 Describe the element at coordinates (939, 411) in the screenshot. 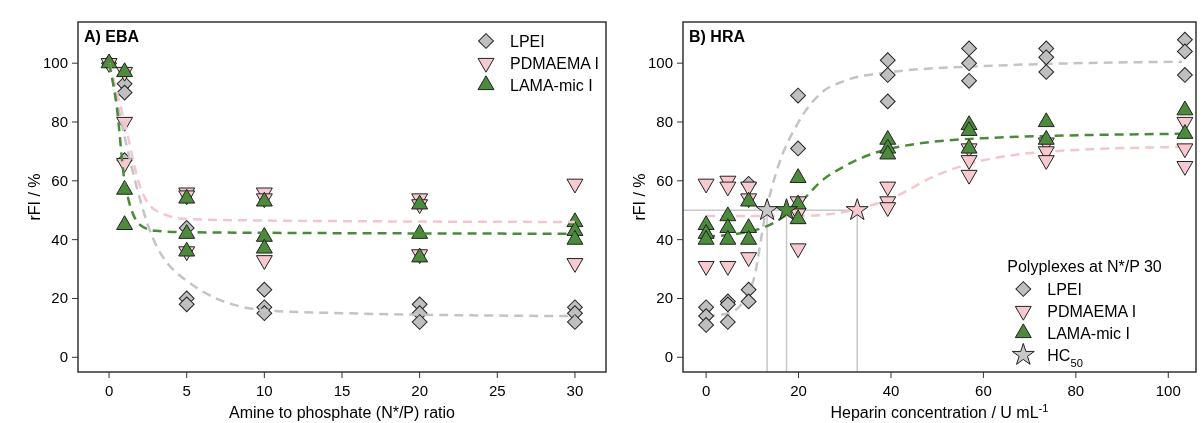

I see `x-axis-title: Heparin concentration / U mL$^{-1}$` at that location.